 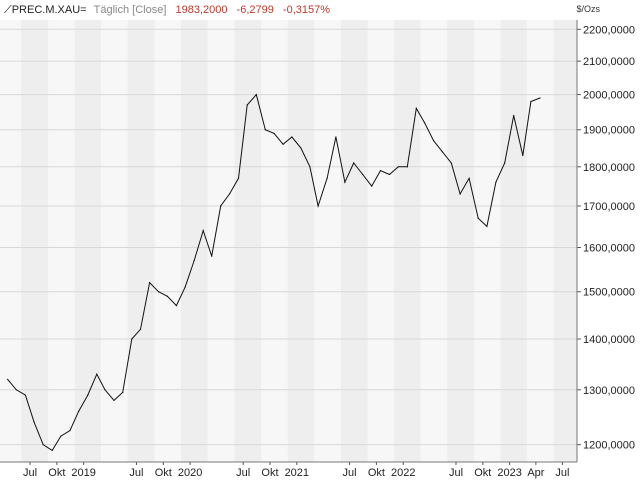 What do you see at coordinates (609, 207) in the screenshot?
I see `y-tick-label: 1700,0000` at bounding box center [609, 207].